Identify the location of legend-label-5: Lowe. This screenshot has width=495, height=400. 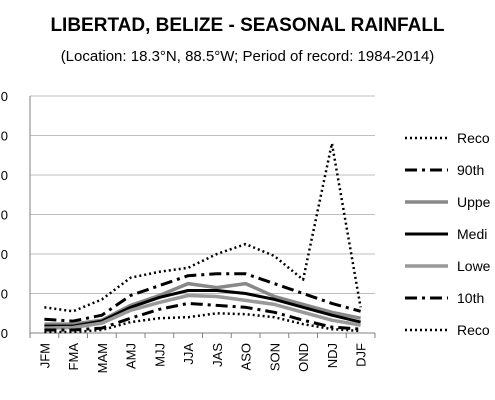
(474, 266).